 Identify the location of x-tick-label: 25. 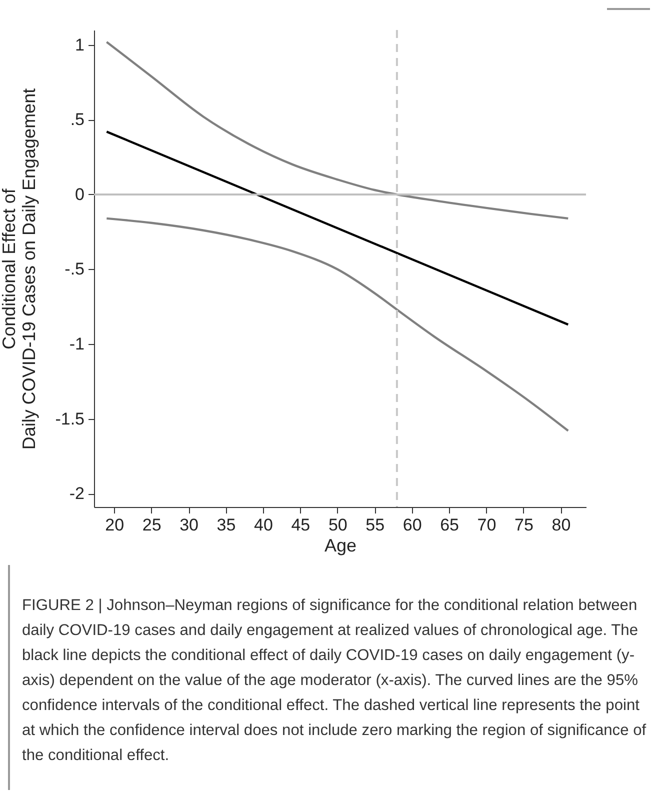
(152, 525).